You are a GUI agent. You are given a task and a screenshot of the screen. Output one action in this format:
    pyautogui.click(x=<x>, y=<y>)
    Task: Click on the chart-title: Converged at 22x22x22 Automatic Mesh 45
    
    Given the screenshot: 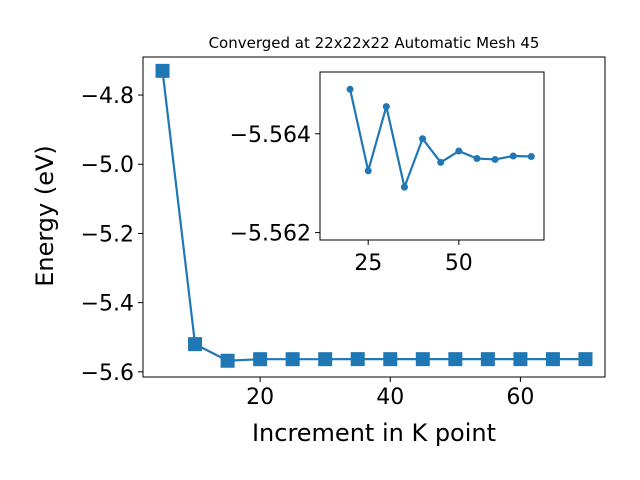 What is the action you would take?
    pyautogui.click(x=374, y=43)
    